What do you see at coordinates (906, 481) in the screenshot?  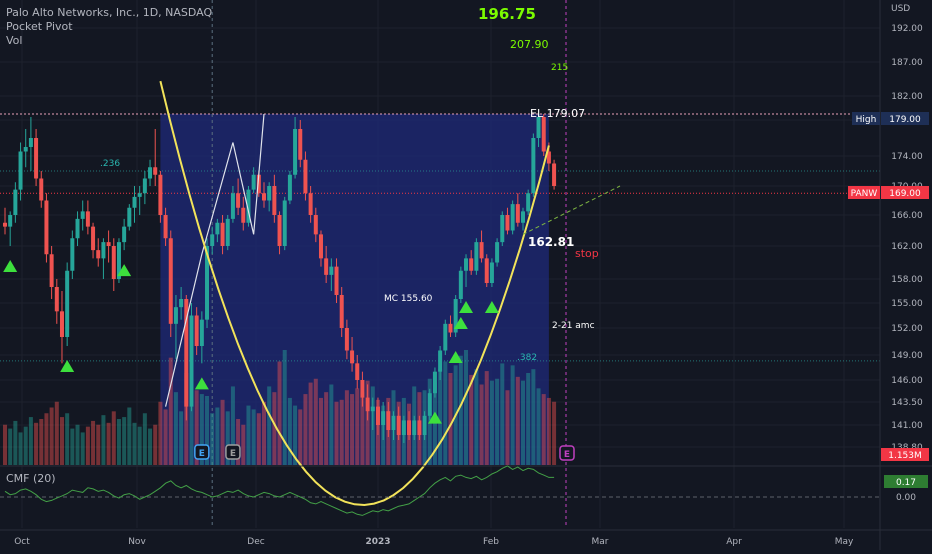 I see `cmf-value-tag` at bounding box center [906, 481].